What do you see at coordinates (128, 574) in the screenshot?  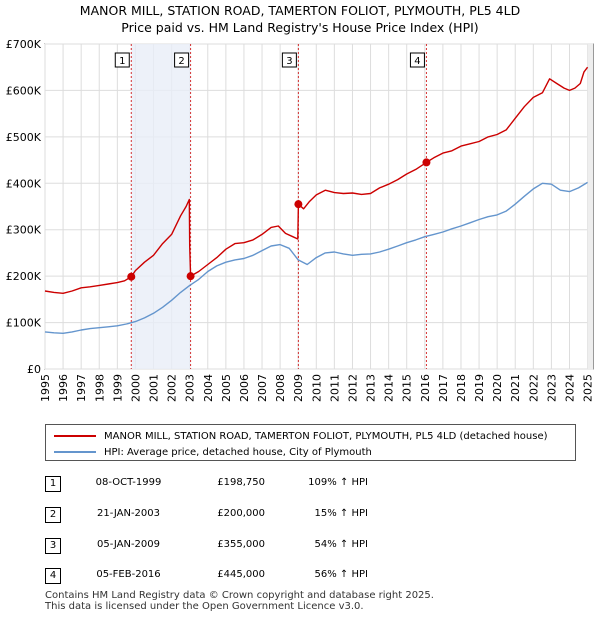 I see `sale-date: 05-FEB-2016` at bounding box center [128, 574].